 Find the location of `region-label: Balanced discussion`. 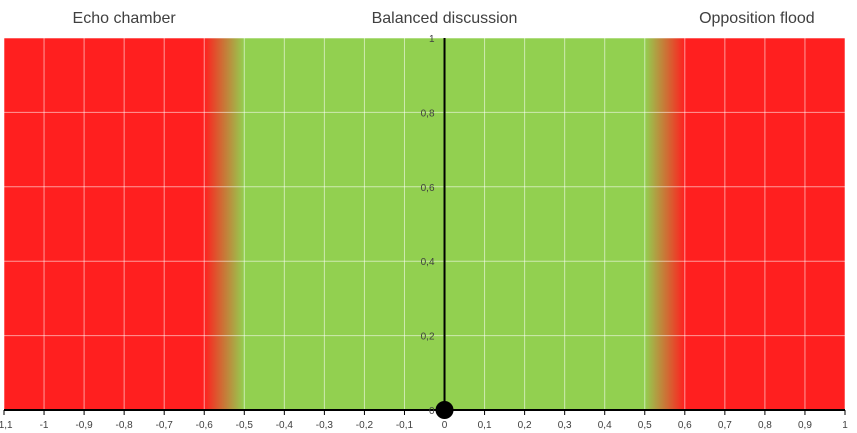

region-label: Balanced discussion is located at coordinates (445, 18).